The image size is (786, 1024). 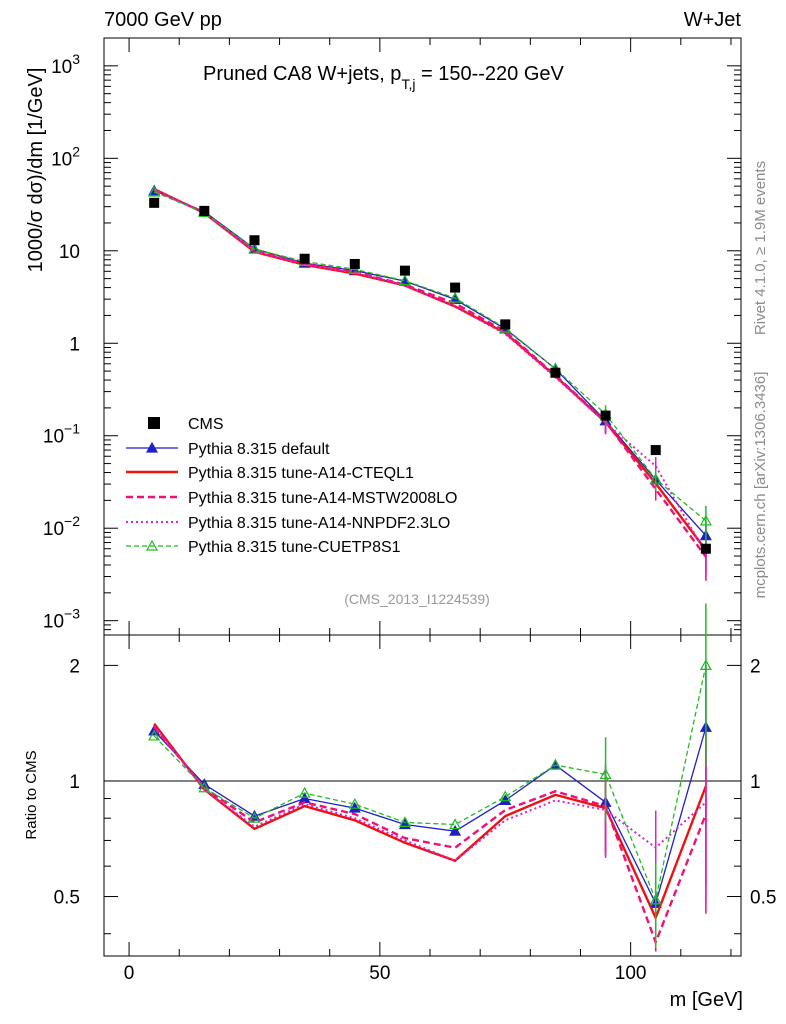 I want to click on mcplots-label: mcplots.cern.ch [arXiv:1306.3436], so click(x=760, y=485).